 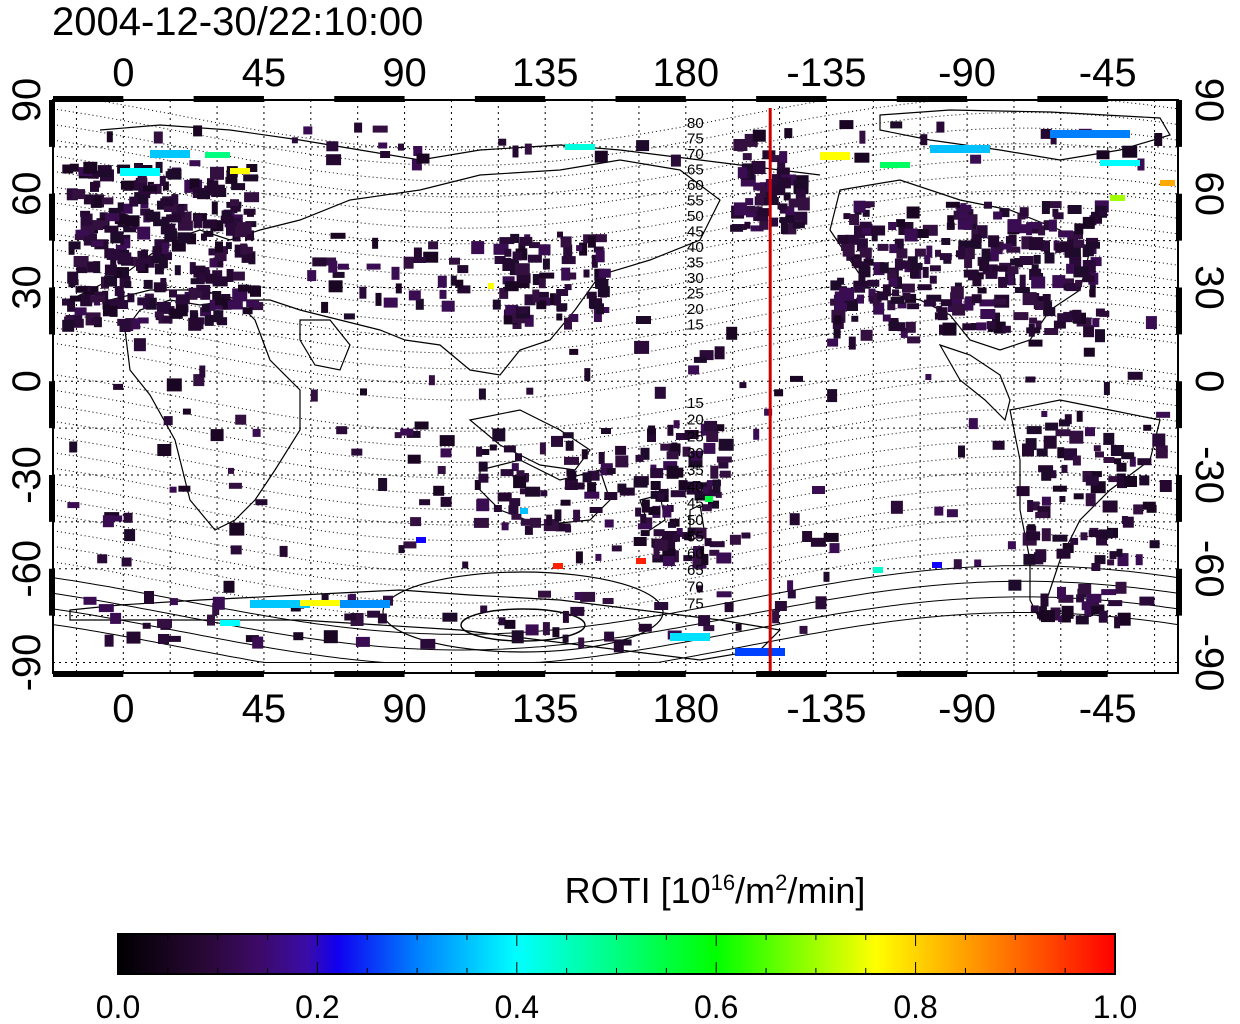 What do you see at coordinates (1209, 100) in the screenshot?
I see `lat-label-right: 90` at bounding box center [1209, 100].